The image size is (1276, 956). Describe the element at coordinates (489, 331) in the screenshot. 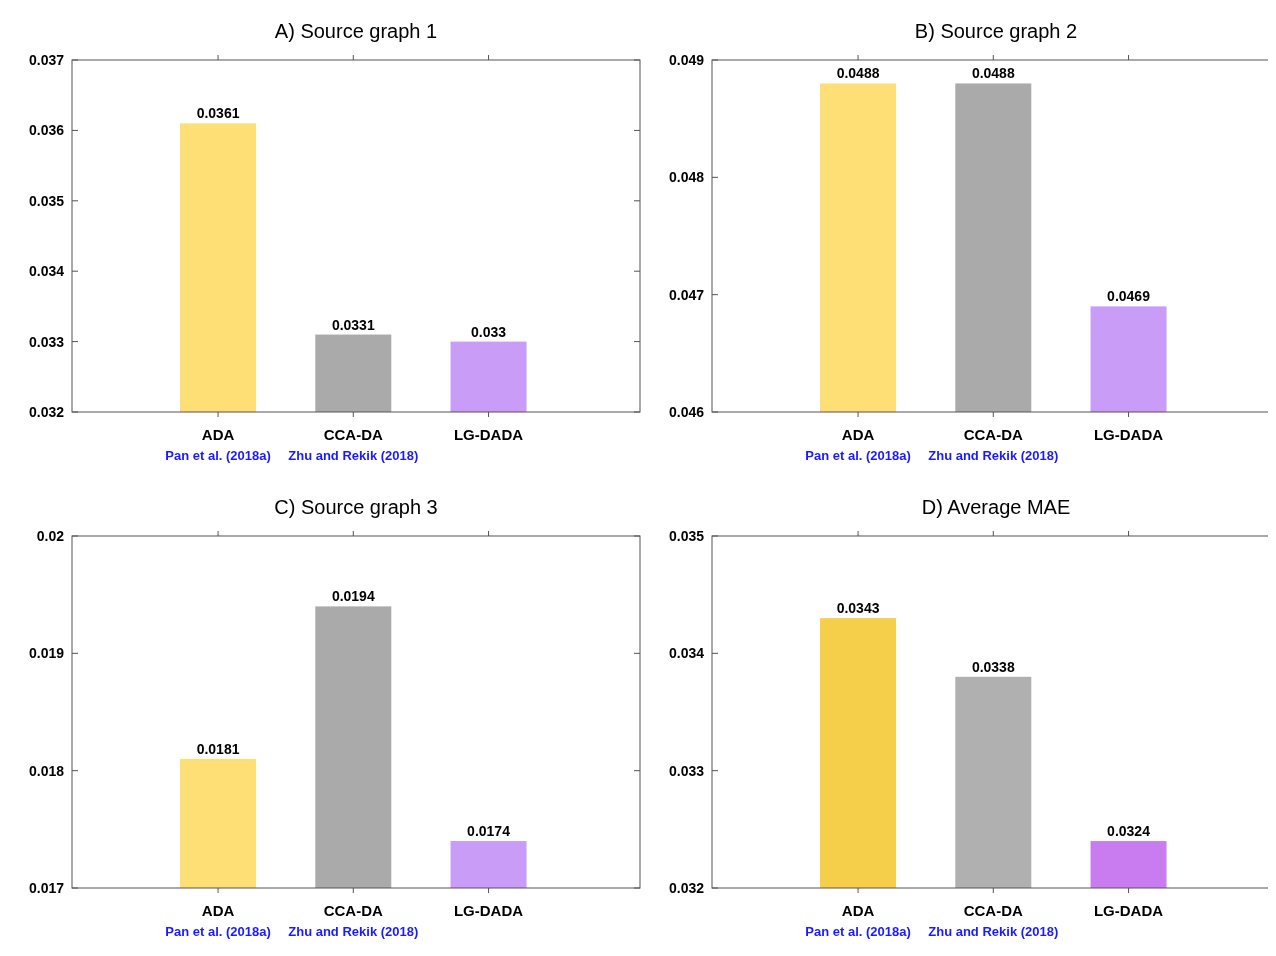

I see `data-label: 0.033` at that location.